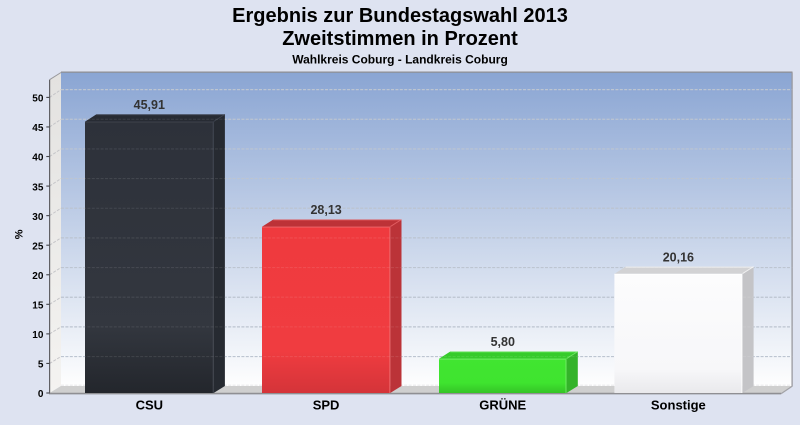 Image resolution: width=800 pixels, height=425 pixels. What do you see at coordinates (38, 306) in the screenshot?
I see `svg-text: 15` at bounding box center [38, 306].